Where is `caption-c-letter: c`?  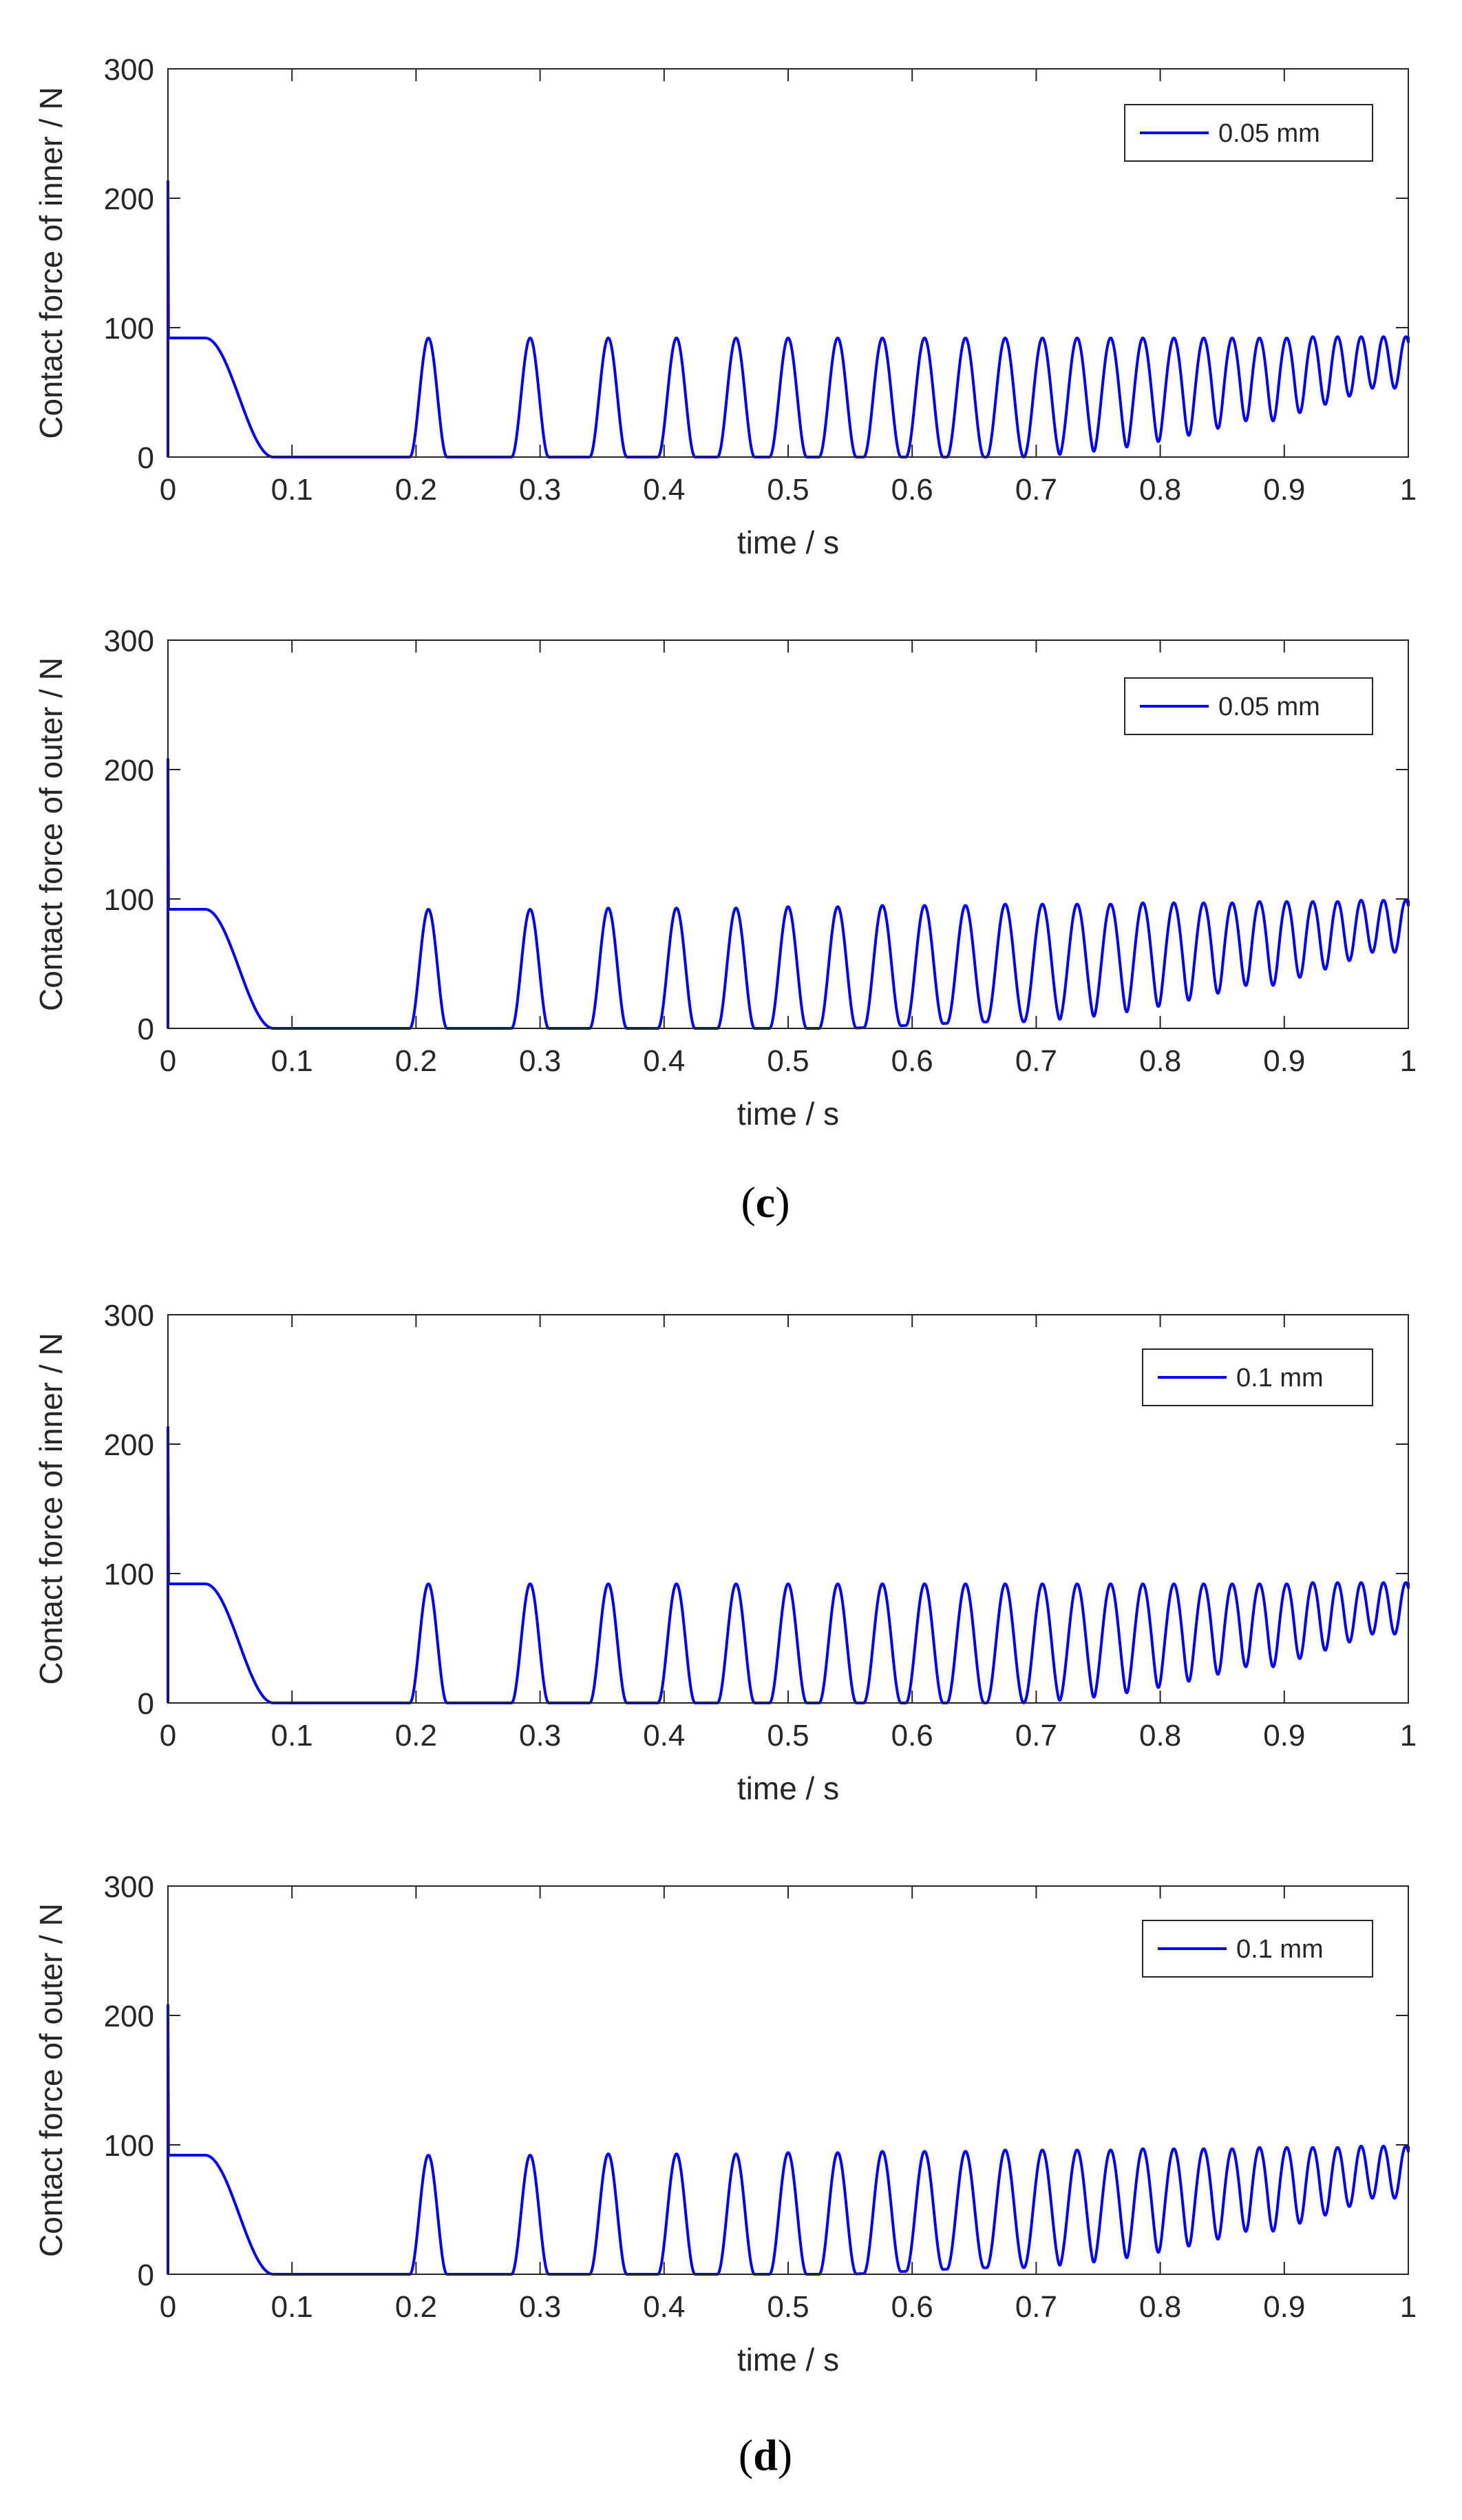
caption-c-letter: c is located at coordinates (765, 1202).